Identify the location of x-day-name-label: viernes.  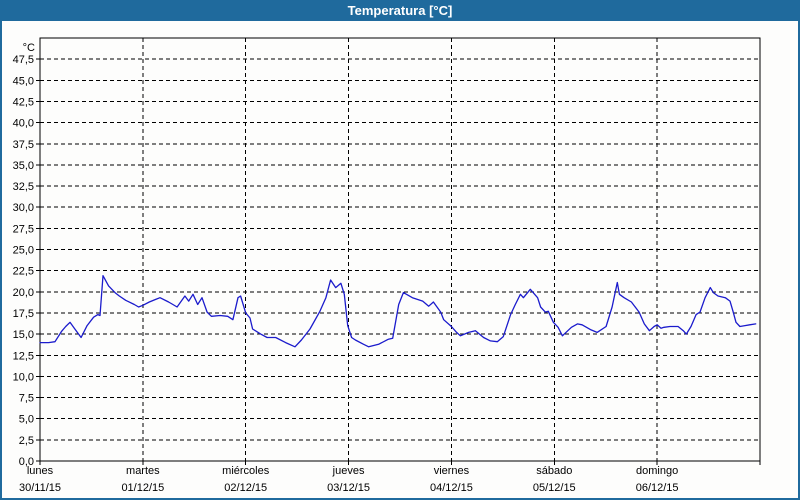
(452, 471).